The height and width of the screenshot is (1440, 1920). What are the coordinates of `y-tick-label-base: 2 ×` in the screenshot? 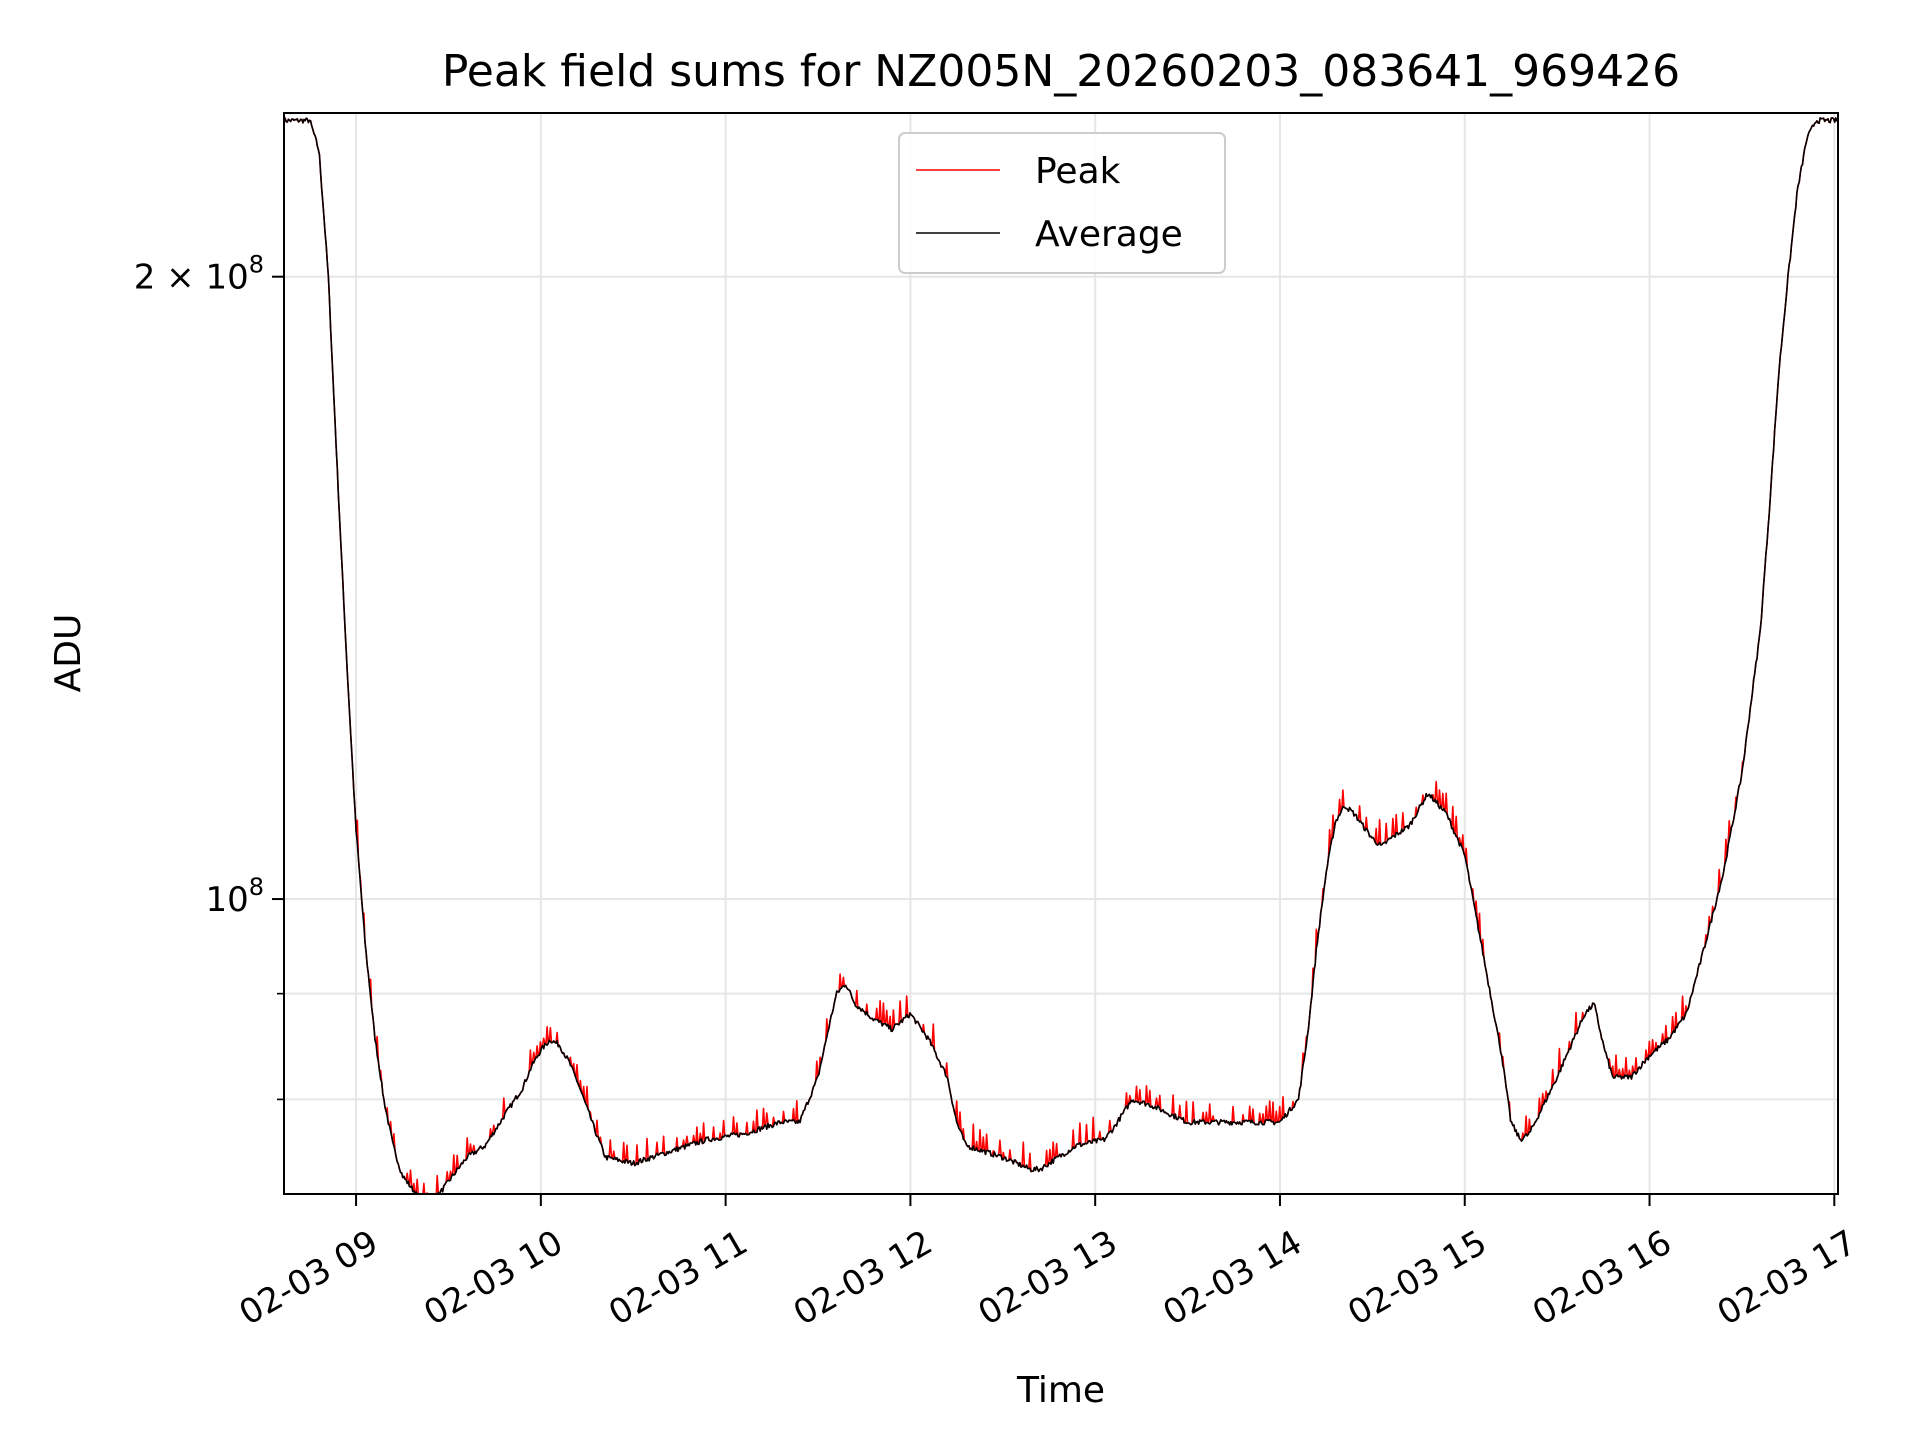 It's located at (170, 278).